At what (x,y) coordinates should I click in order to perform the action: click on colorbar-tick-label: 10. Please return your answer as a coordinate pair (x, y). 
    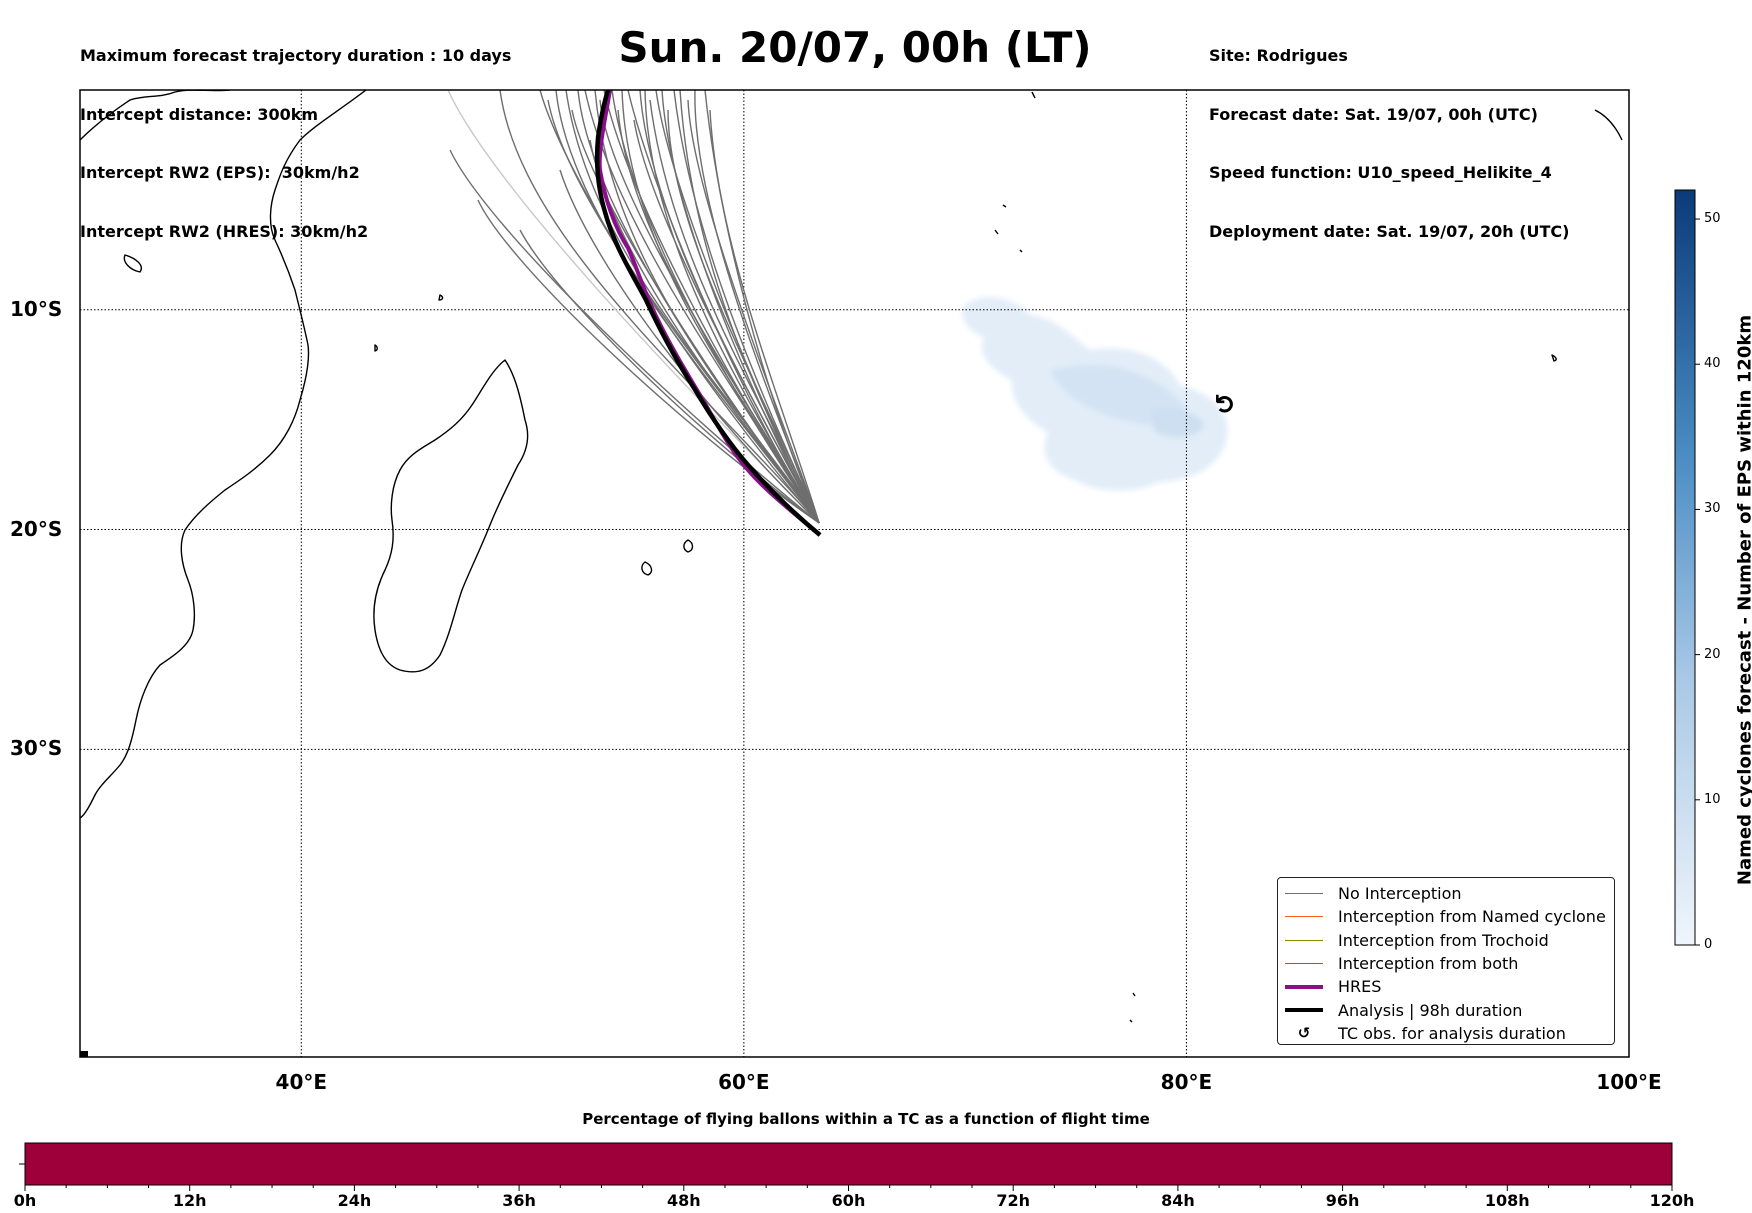
    Looking at the image, I should click on (1712, 799).